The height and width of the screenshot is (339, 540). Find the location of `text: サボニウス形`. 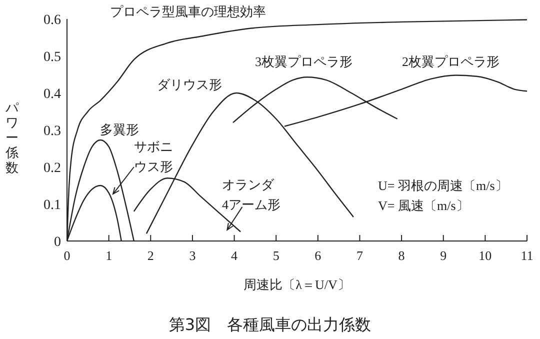

text: サボニウス形 is located at coordinates (153, 156).